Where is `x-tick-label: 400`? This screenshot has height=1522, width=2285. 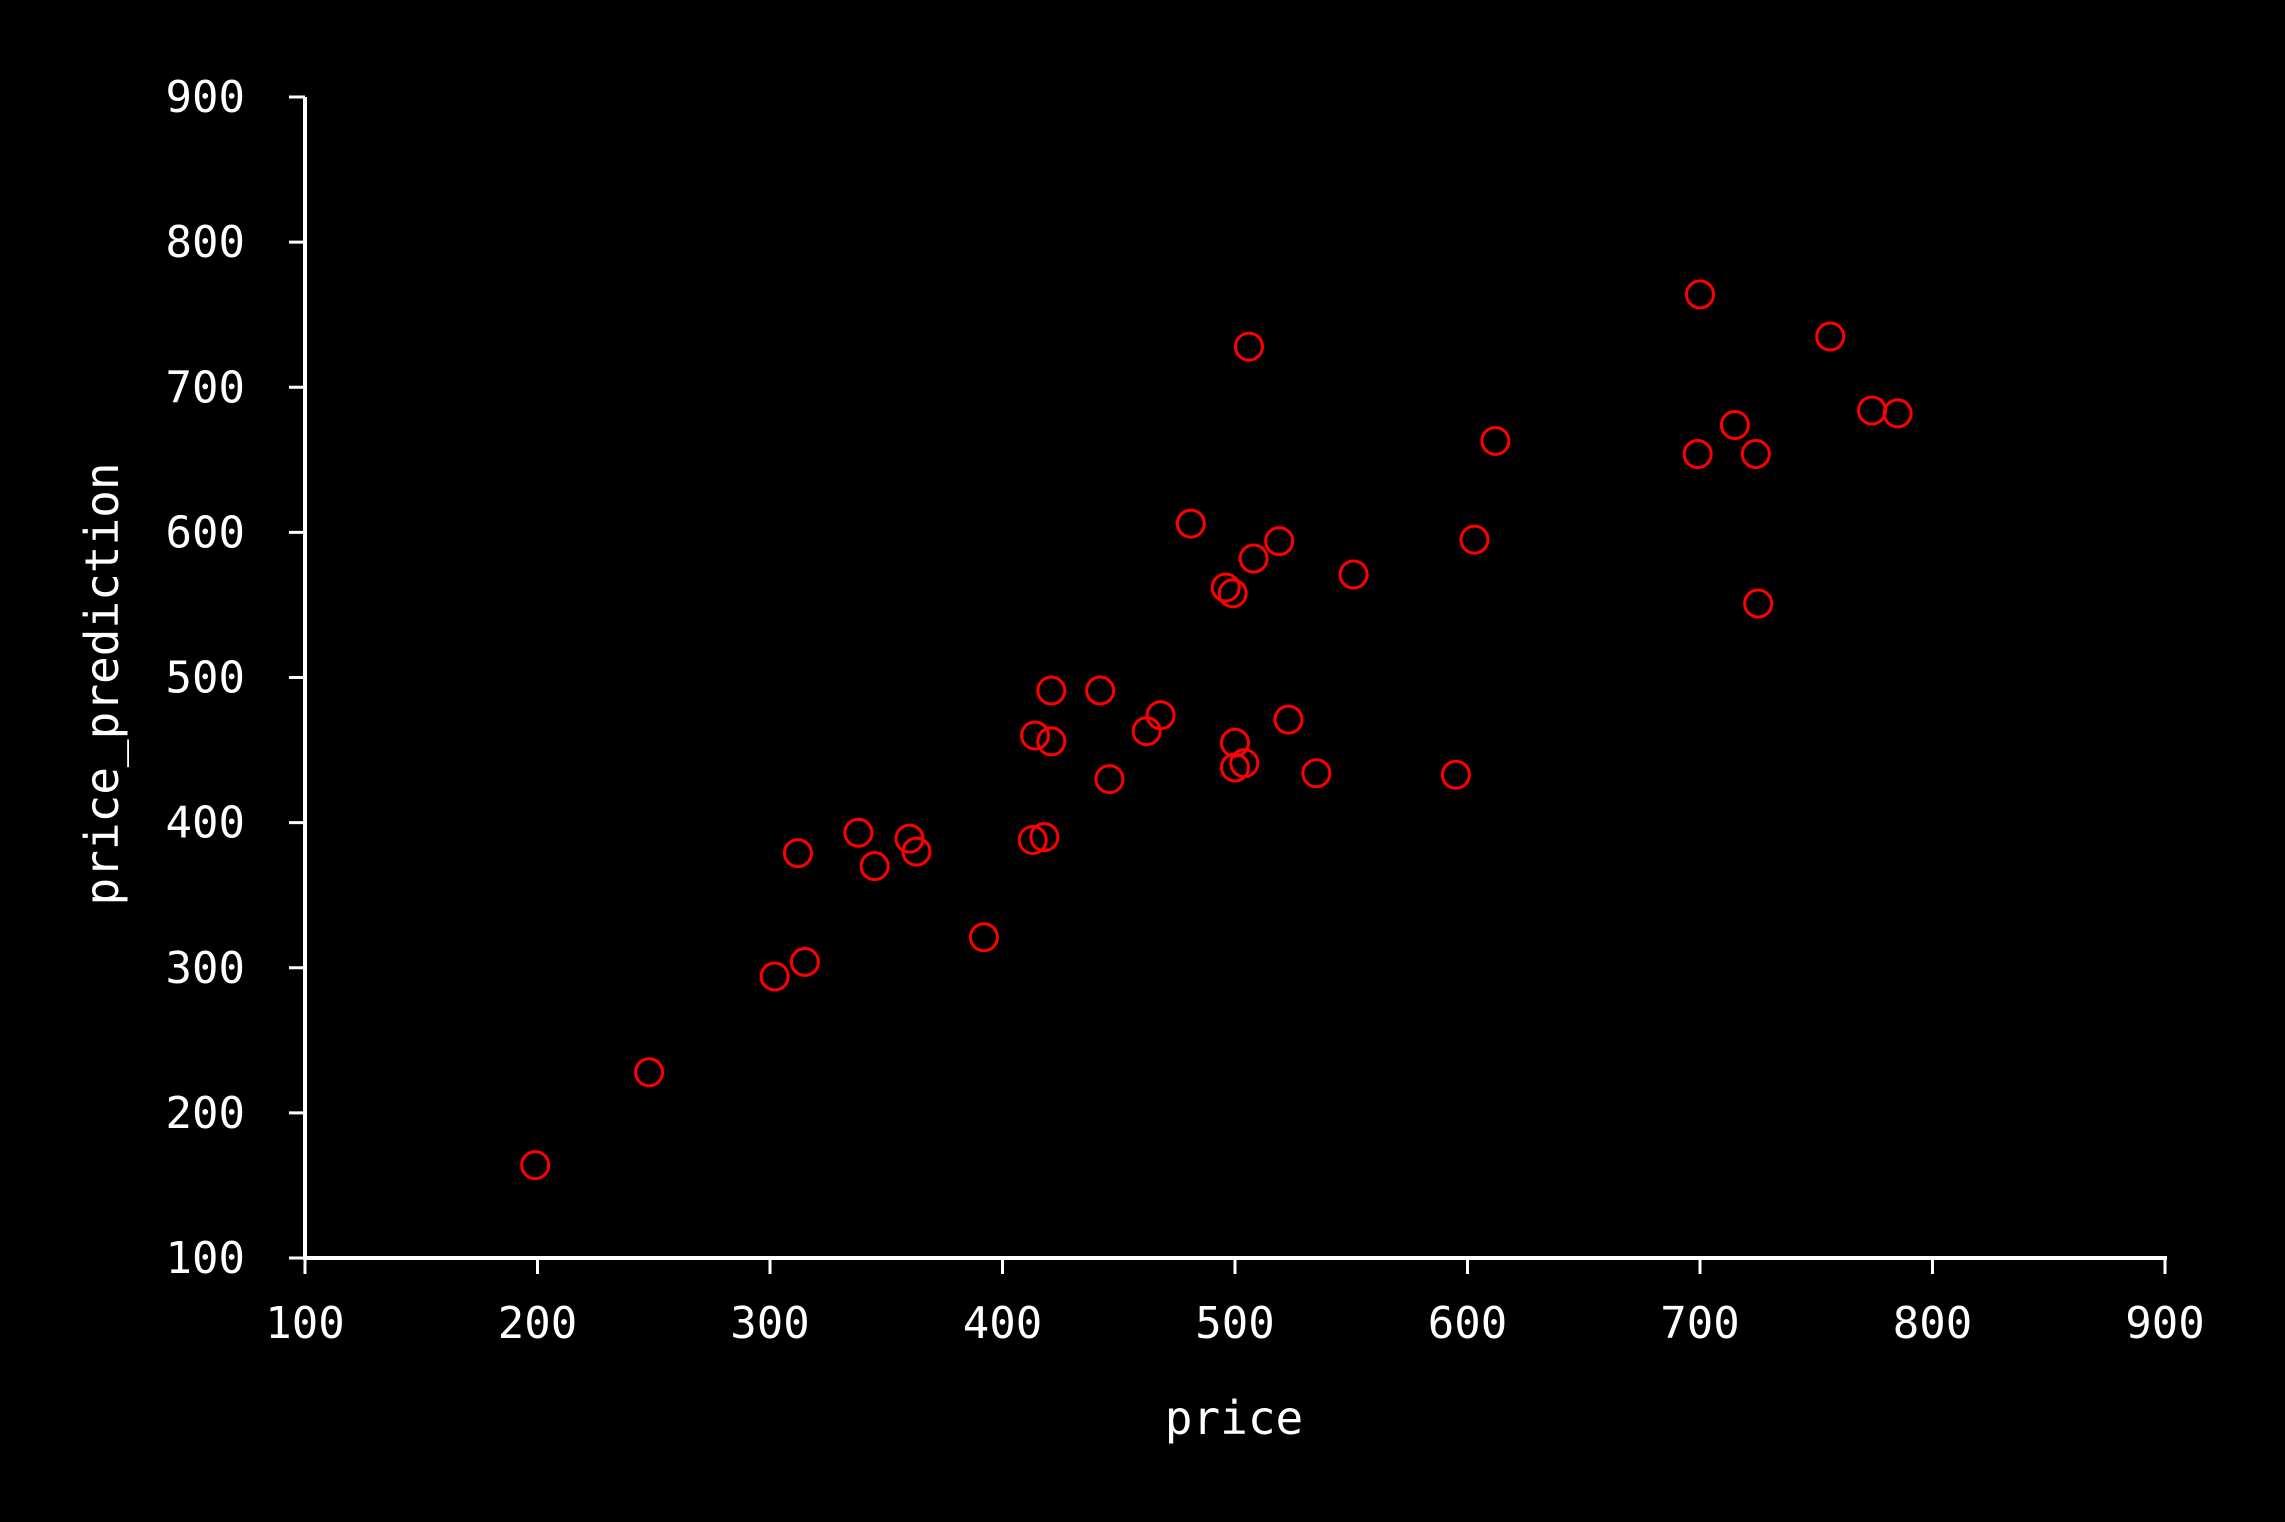
x-tick-label: 400 is located at coordinates (1002, 1323).